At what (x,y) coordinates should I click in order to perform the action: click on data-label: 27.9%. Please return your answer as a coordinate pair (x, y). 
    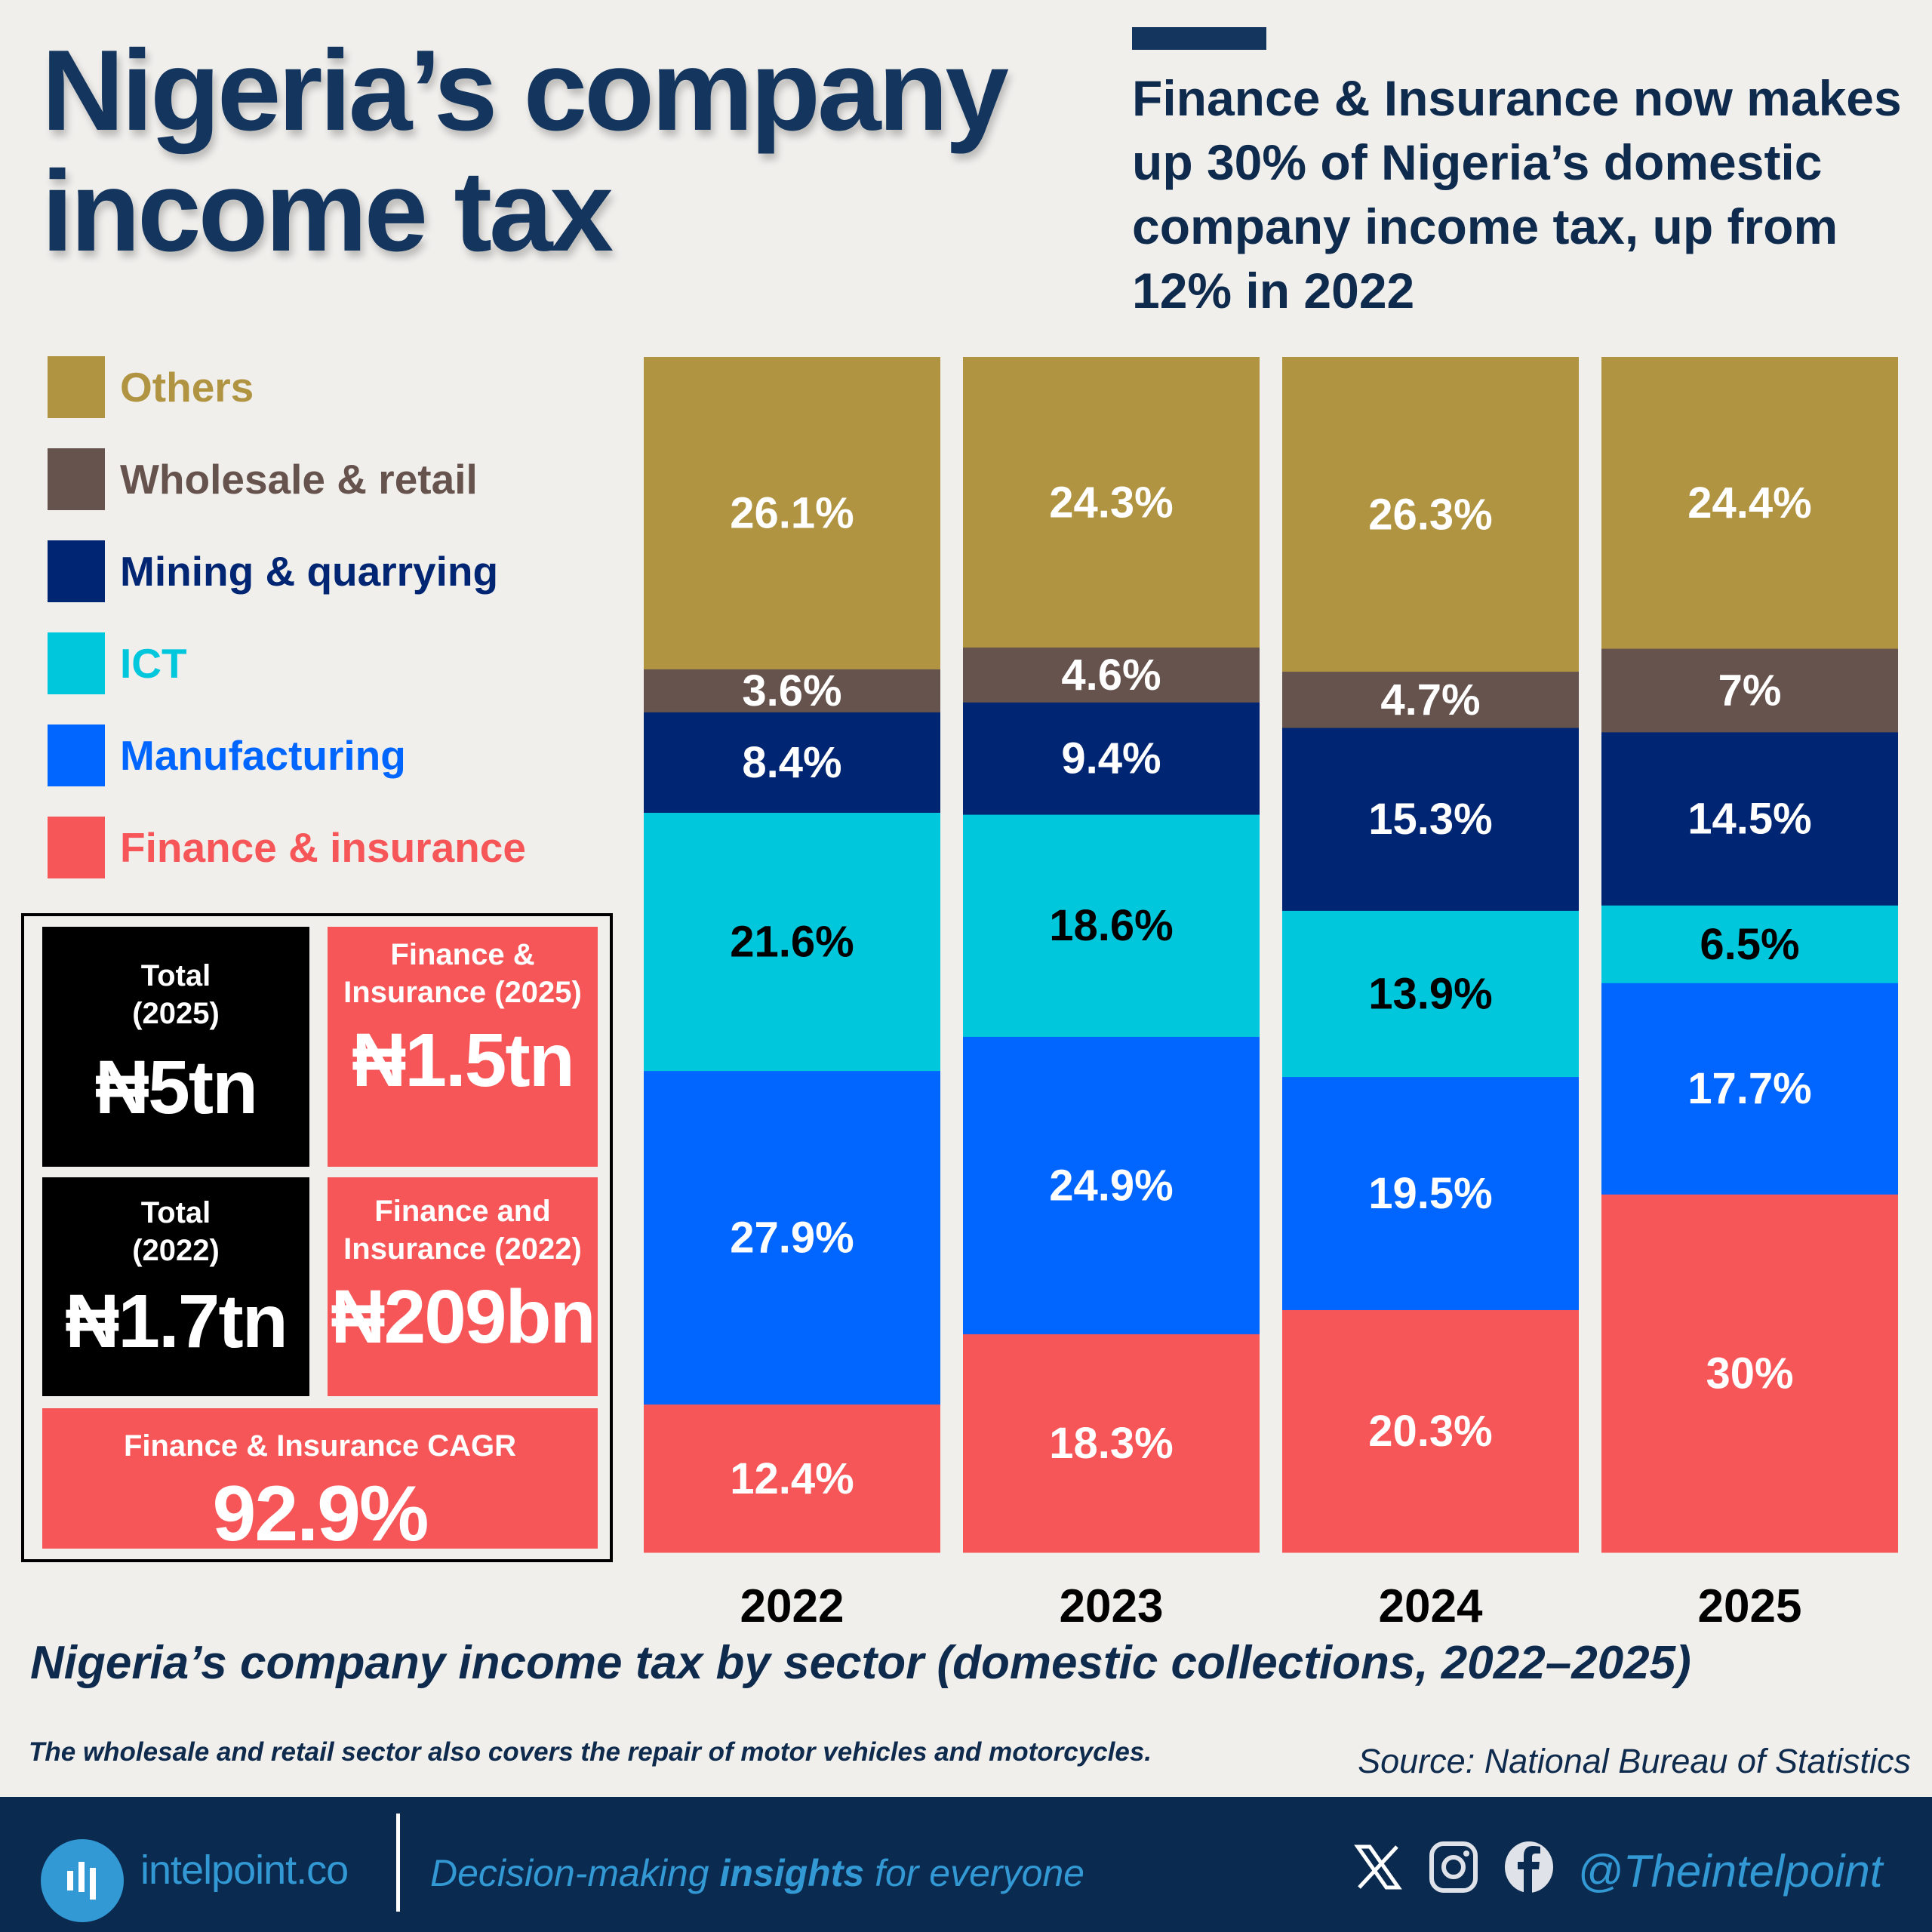
    Looking at the image, I should click on (792, 1238).